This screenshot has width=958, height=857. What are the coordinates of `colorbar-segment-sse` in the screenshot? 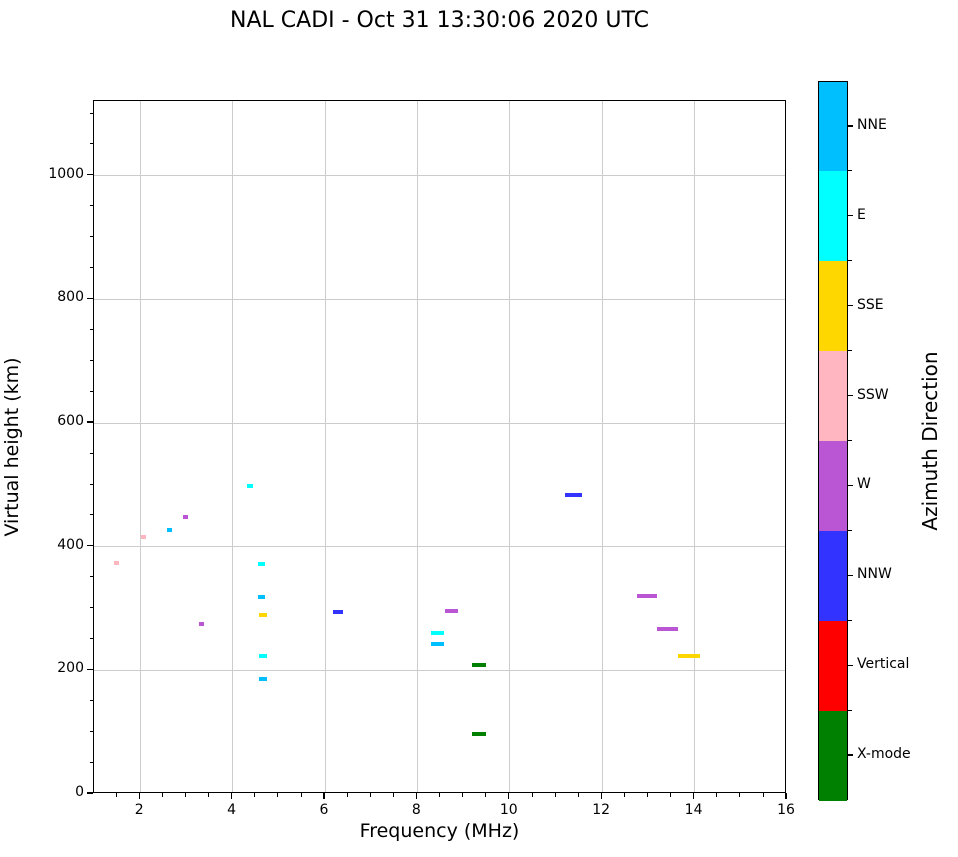 It's located at (833, 306).